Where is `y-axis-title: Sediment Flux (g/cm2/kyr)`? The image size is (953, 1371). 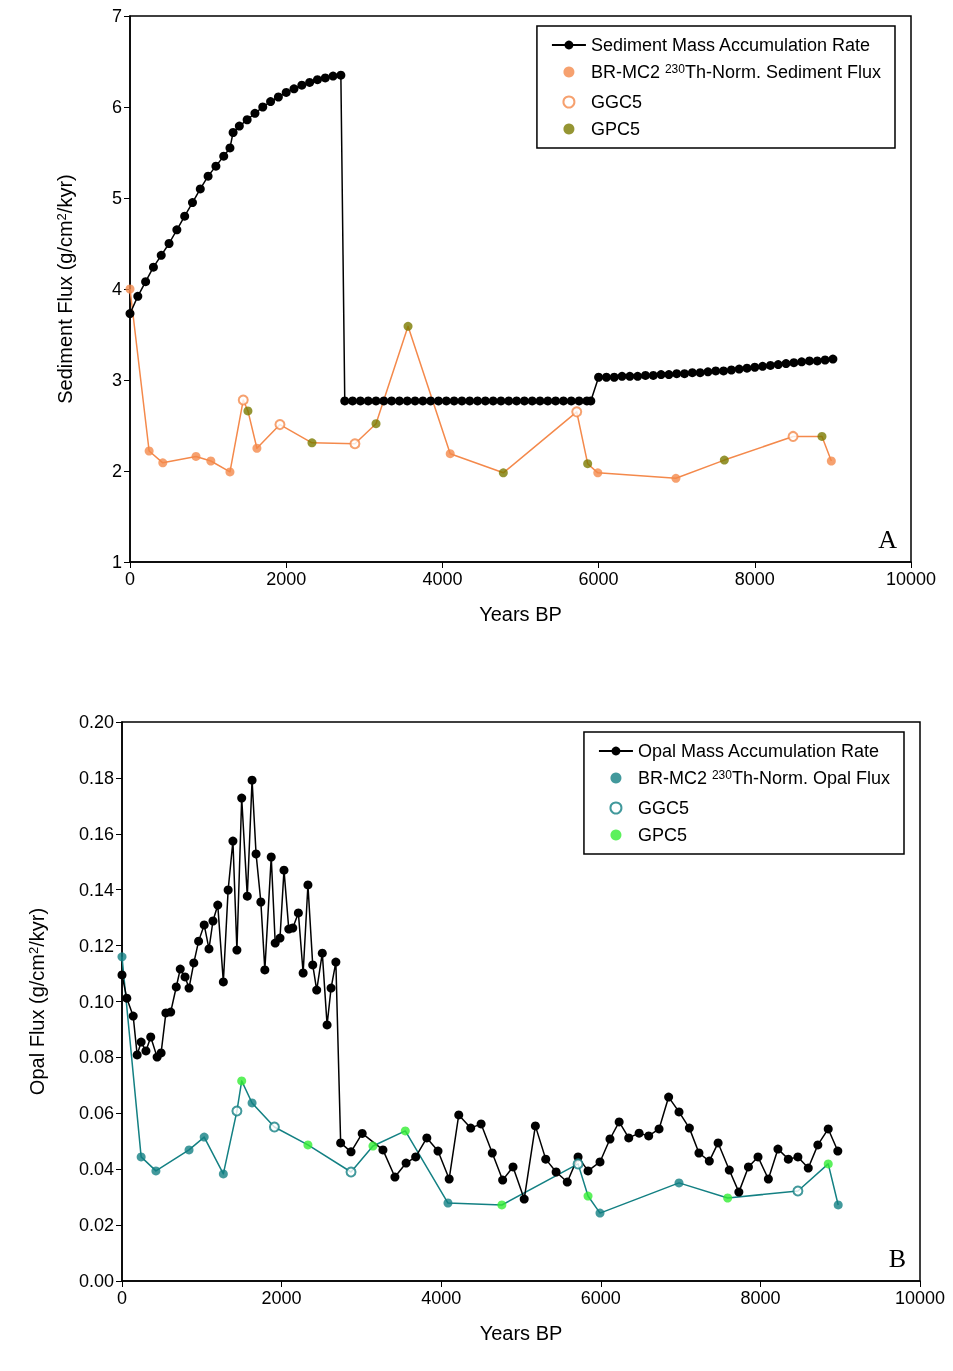
y-axis-title: Sediment Flux (g/cm2/kyr) is located at coordinates (65, 289).